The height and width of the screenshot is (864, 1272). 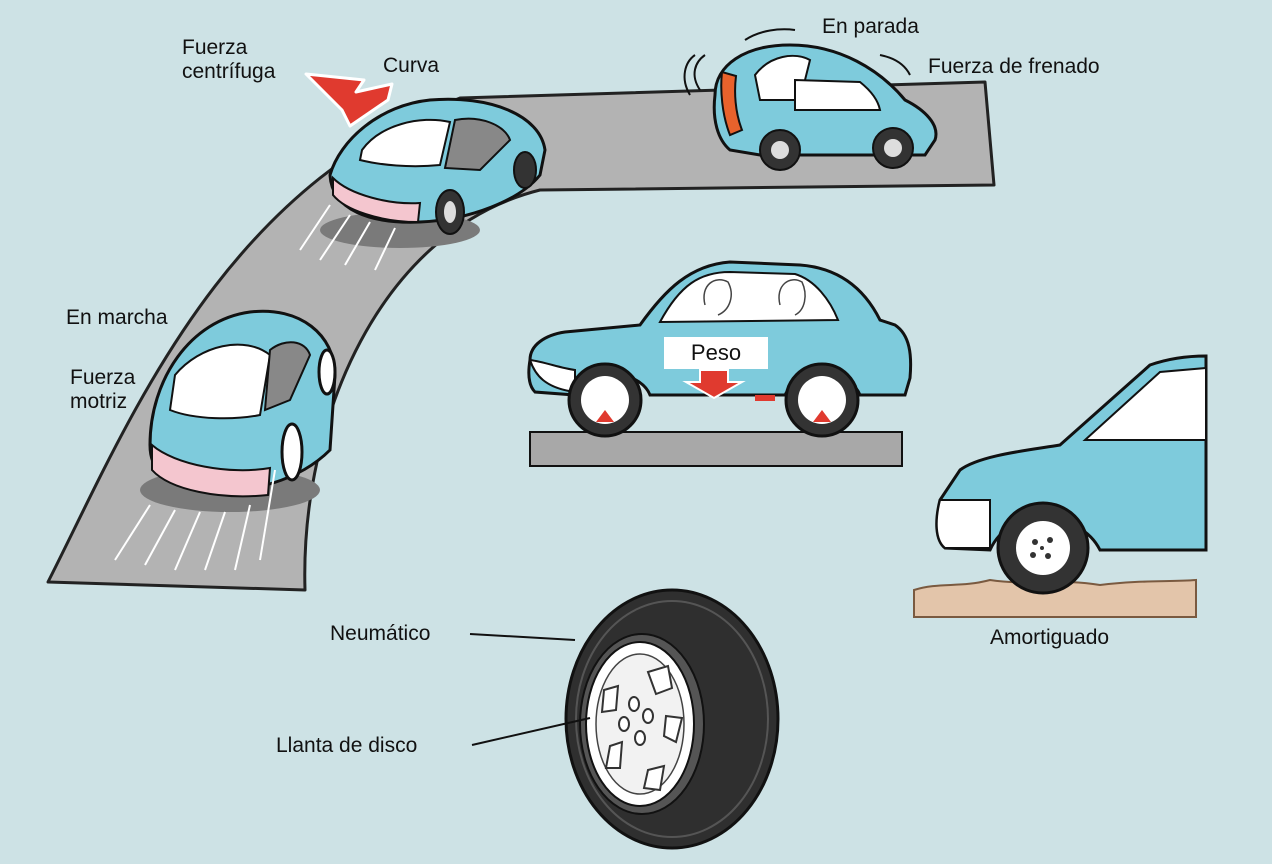 I want to click on car-side-weight-icon, so click(x=720, y=363).